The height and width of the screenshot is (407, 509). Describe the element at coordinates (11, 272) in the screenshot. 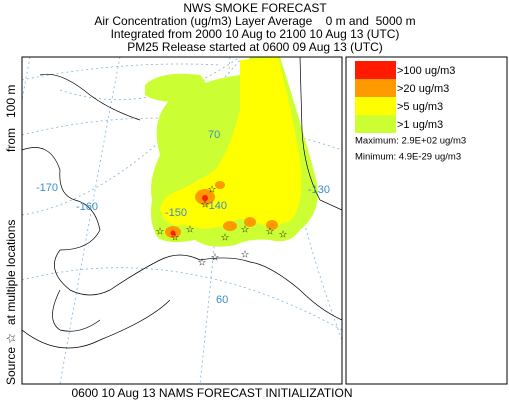

I see `side-label: at multiple locations` at that location.